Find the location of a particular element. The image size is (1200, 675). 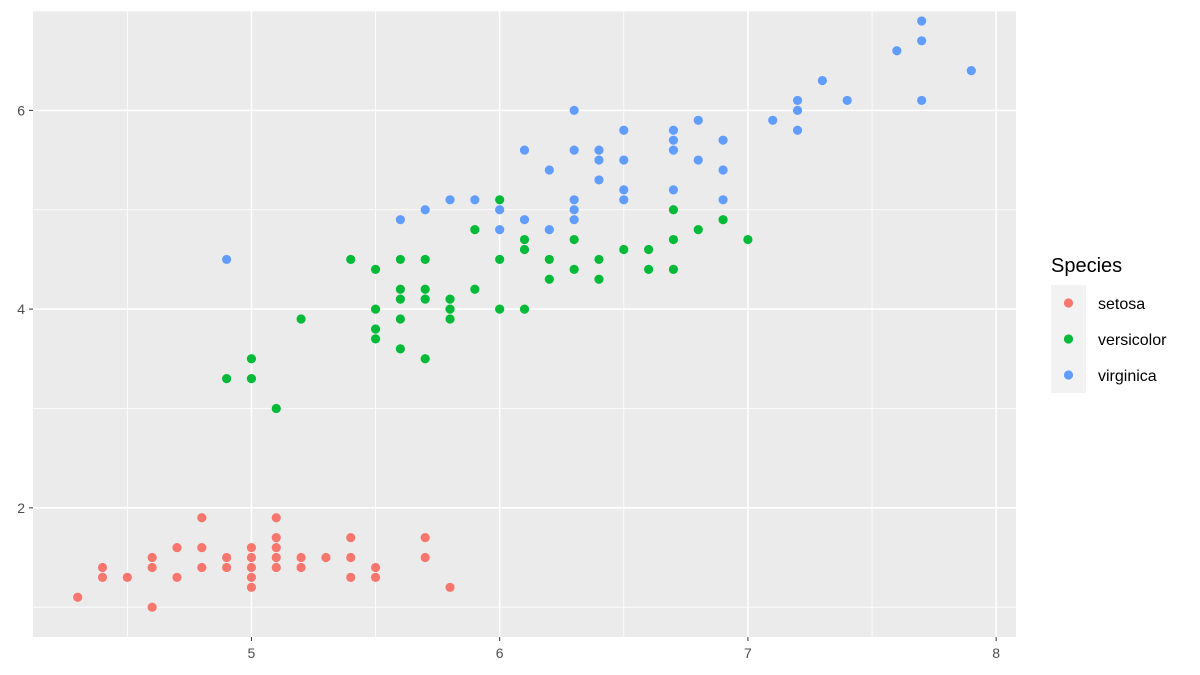

x-tick-label: 8 is located at coordinates (996, 653).